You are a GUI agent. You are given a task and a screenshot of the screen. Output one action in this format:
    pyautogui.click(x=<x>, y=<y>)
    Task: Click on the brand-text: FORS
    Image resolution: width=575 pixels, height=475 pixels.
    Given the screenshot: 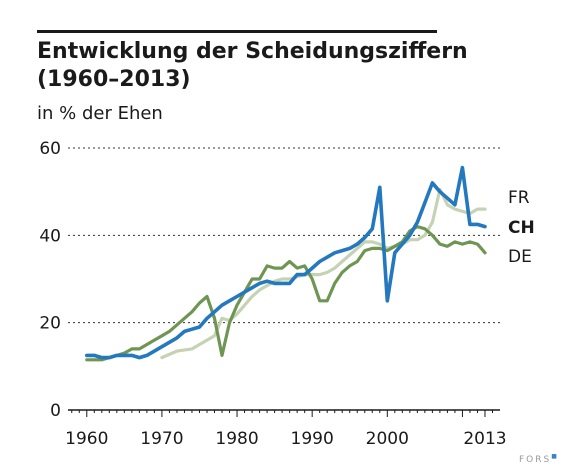 What is the action you would take?
    pyautogui.click(x=535, y=460)
    